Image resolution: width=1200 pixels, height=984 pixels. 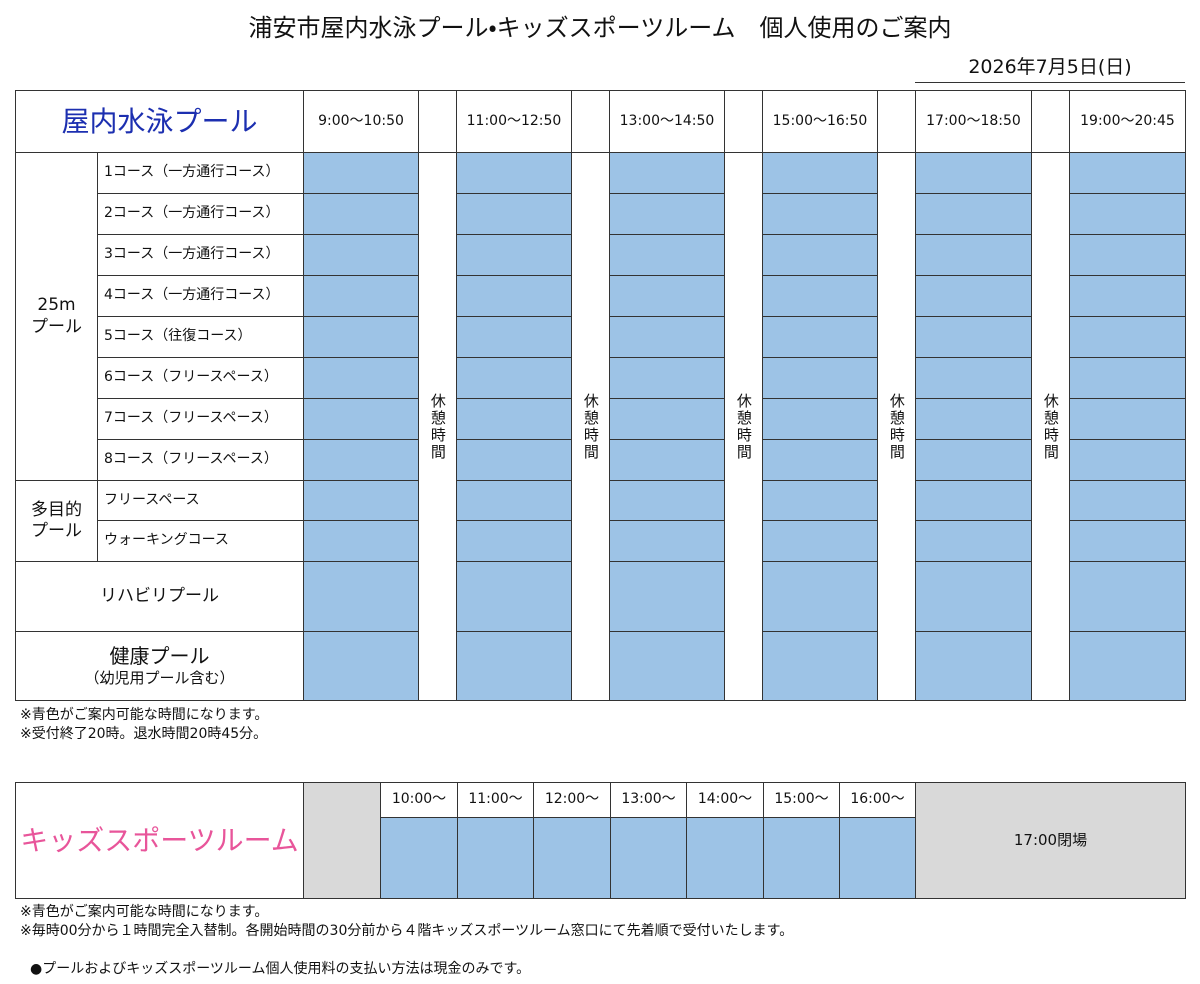 What do you see at coordinates (1050, 840) in the screenshot?
I see `closed-area: 17:00閉場` at bounding box center [1050, 840].